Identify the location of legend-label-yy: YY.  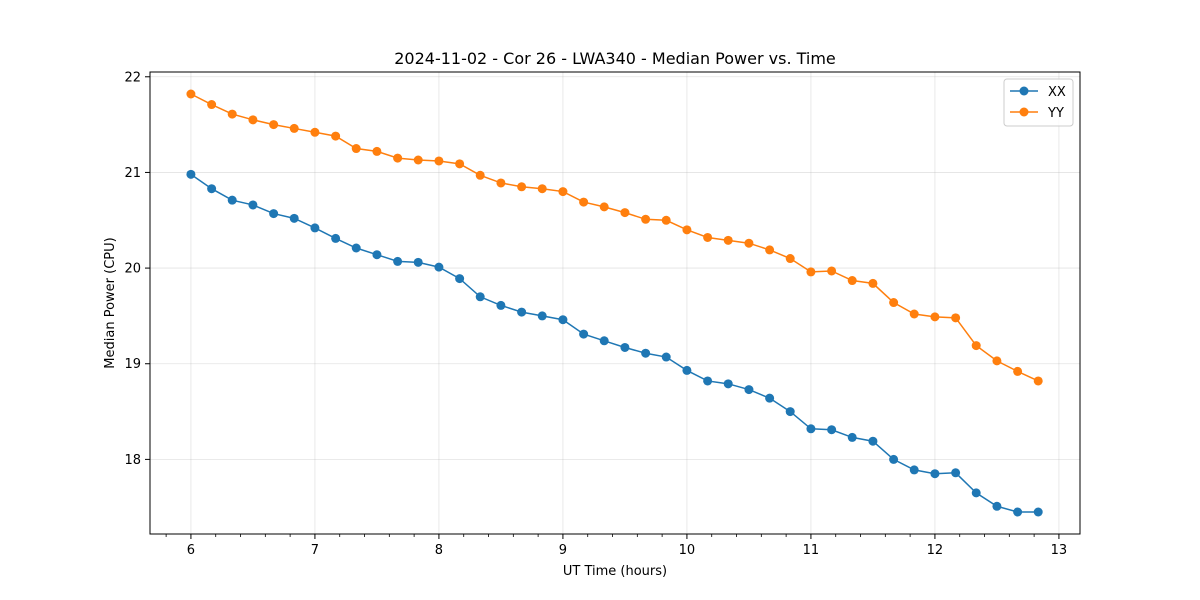
(1055, 113).